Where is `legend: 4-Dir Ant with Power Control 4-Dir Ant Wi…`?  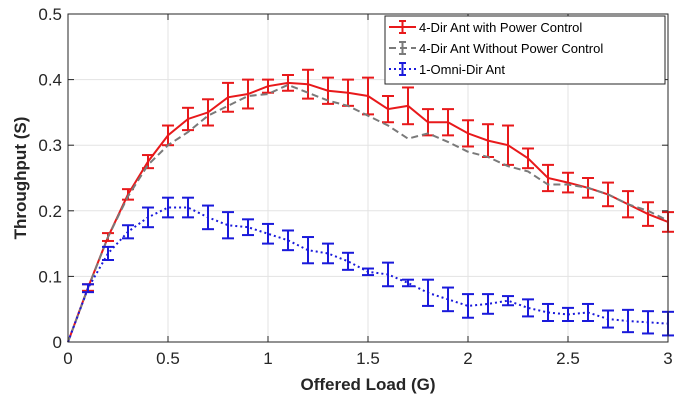 legend: 4-Dir Ant with Power Control 4-Dir Ant Wi… is located at coordinates (525, 50).